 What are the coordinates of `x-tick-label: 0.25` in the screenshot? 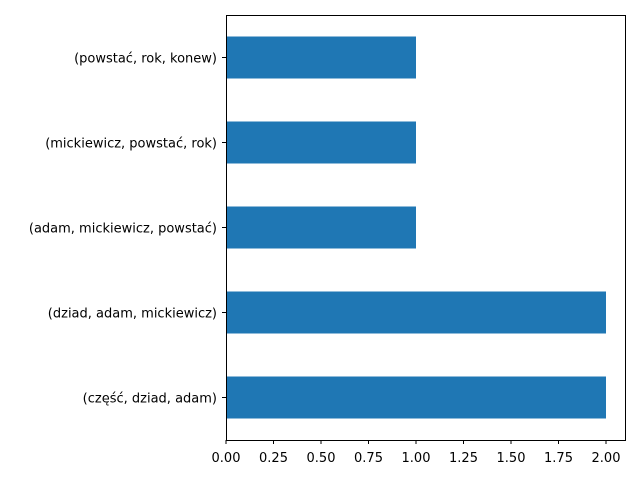 It's located at (273, 458).